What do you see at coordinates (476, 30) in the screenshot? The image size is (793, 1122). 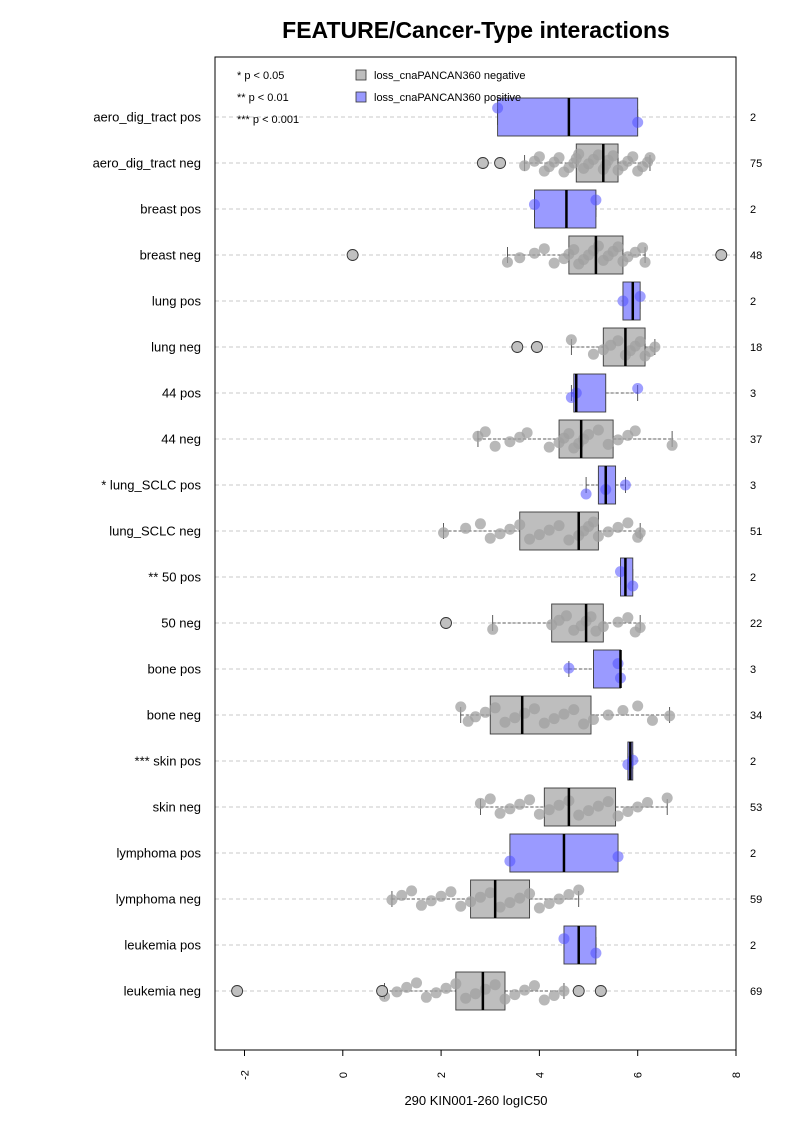 I see `chart-title: FEATURE/Cancer-Type interactions` at bounding box center [476, 30].